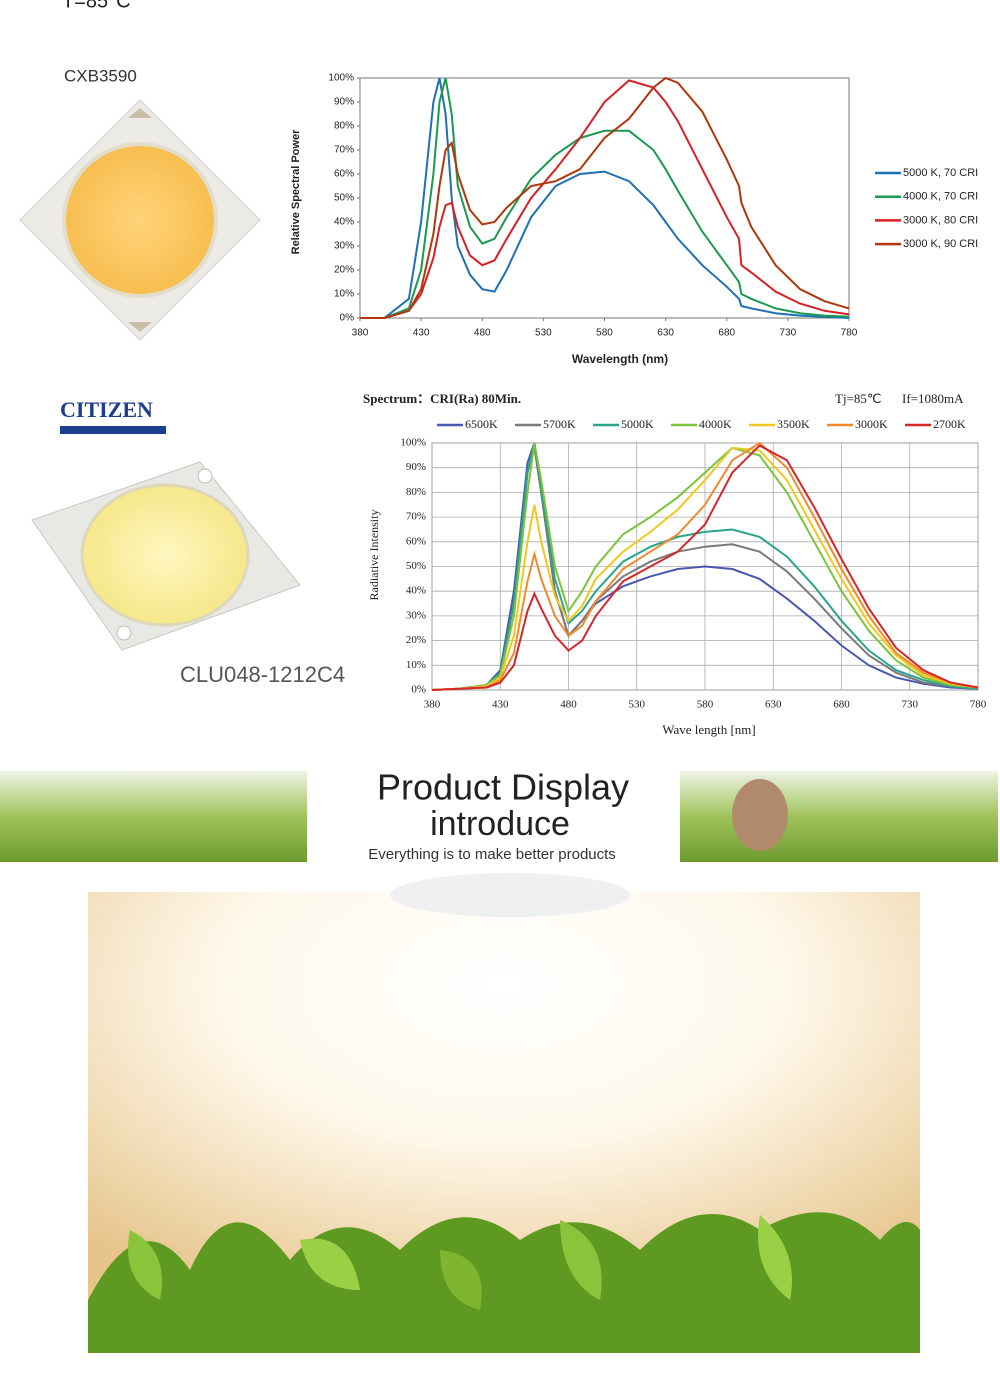 This screenshot has height=1393, width=1000. Describe the element at coordinates (760, 815) in the screenshot. I see `banner-person` at that location.